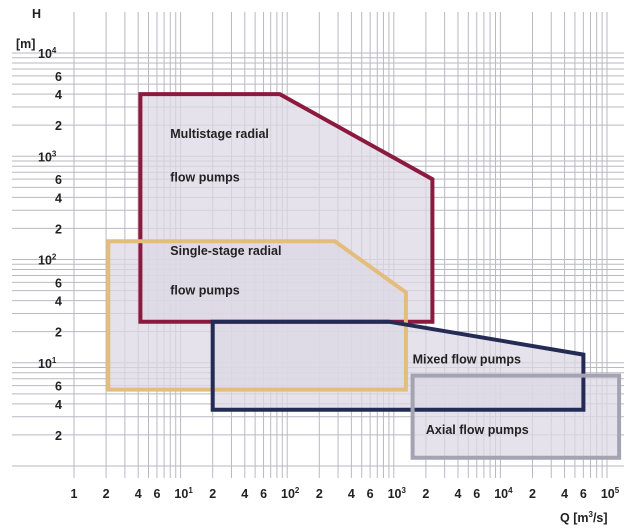 The height and width of the screenshot is (531, 629). I want to click on region-label-3-line-1: Mixed flow pumps, so click(467, 360).